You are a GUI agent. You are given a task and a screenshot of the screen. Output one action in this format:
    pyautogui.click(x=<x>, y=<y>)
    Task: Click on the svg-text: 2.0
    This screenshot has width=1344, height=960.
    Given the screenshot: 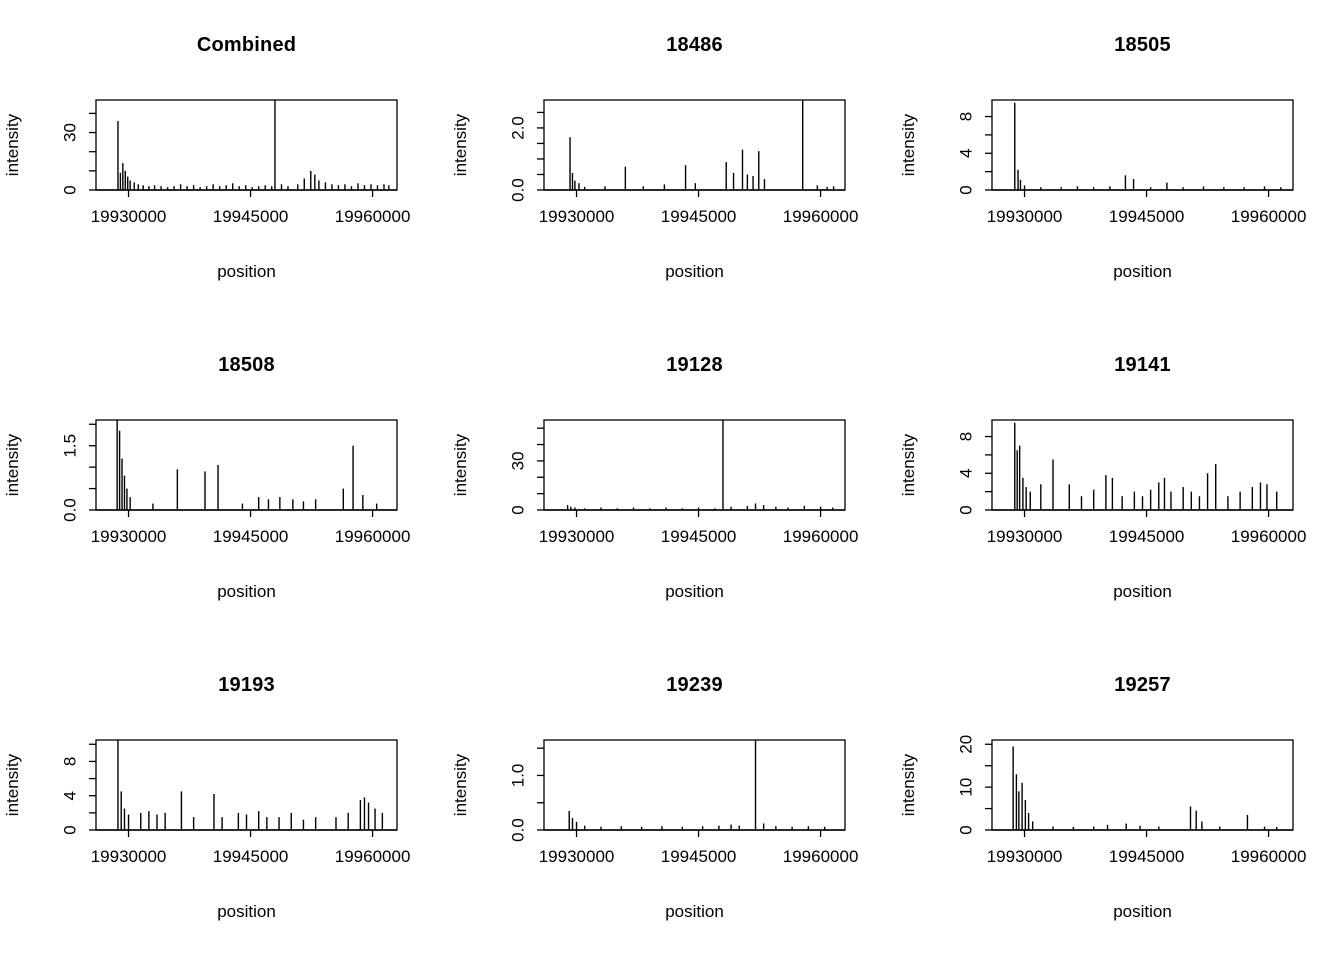 What is the action you would take?
    pyautogui.click(x=518, y=128)
    